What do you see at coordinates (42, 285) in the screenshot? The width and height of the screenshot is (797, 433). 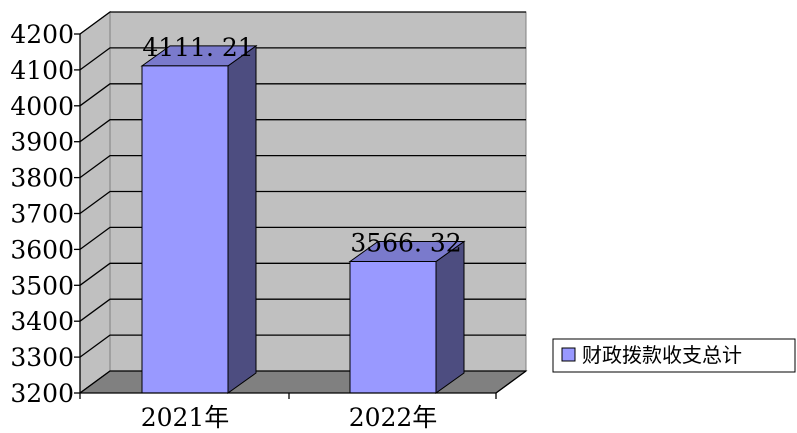 I see `y-tick-label: 3500` at bounding box center [42, 285].